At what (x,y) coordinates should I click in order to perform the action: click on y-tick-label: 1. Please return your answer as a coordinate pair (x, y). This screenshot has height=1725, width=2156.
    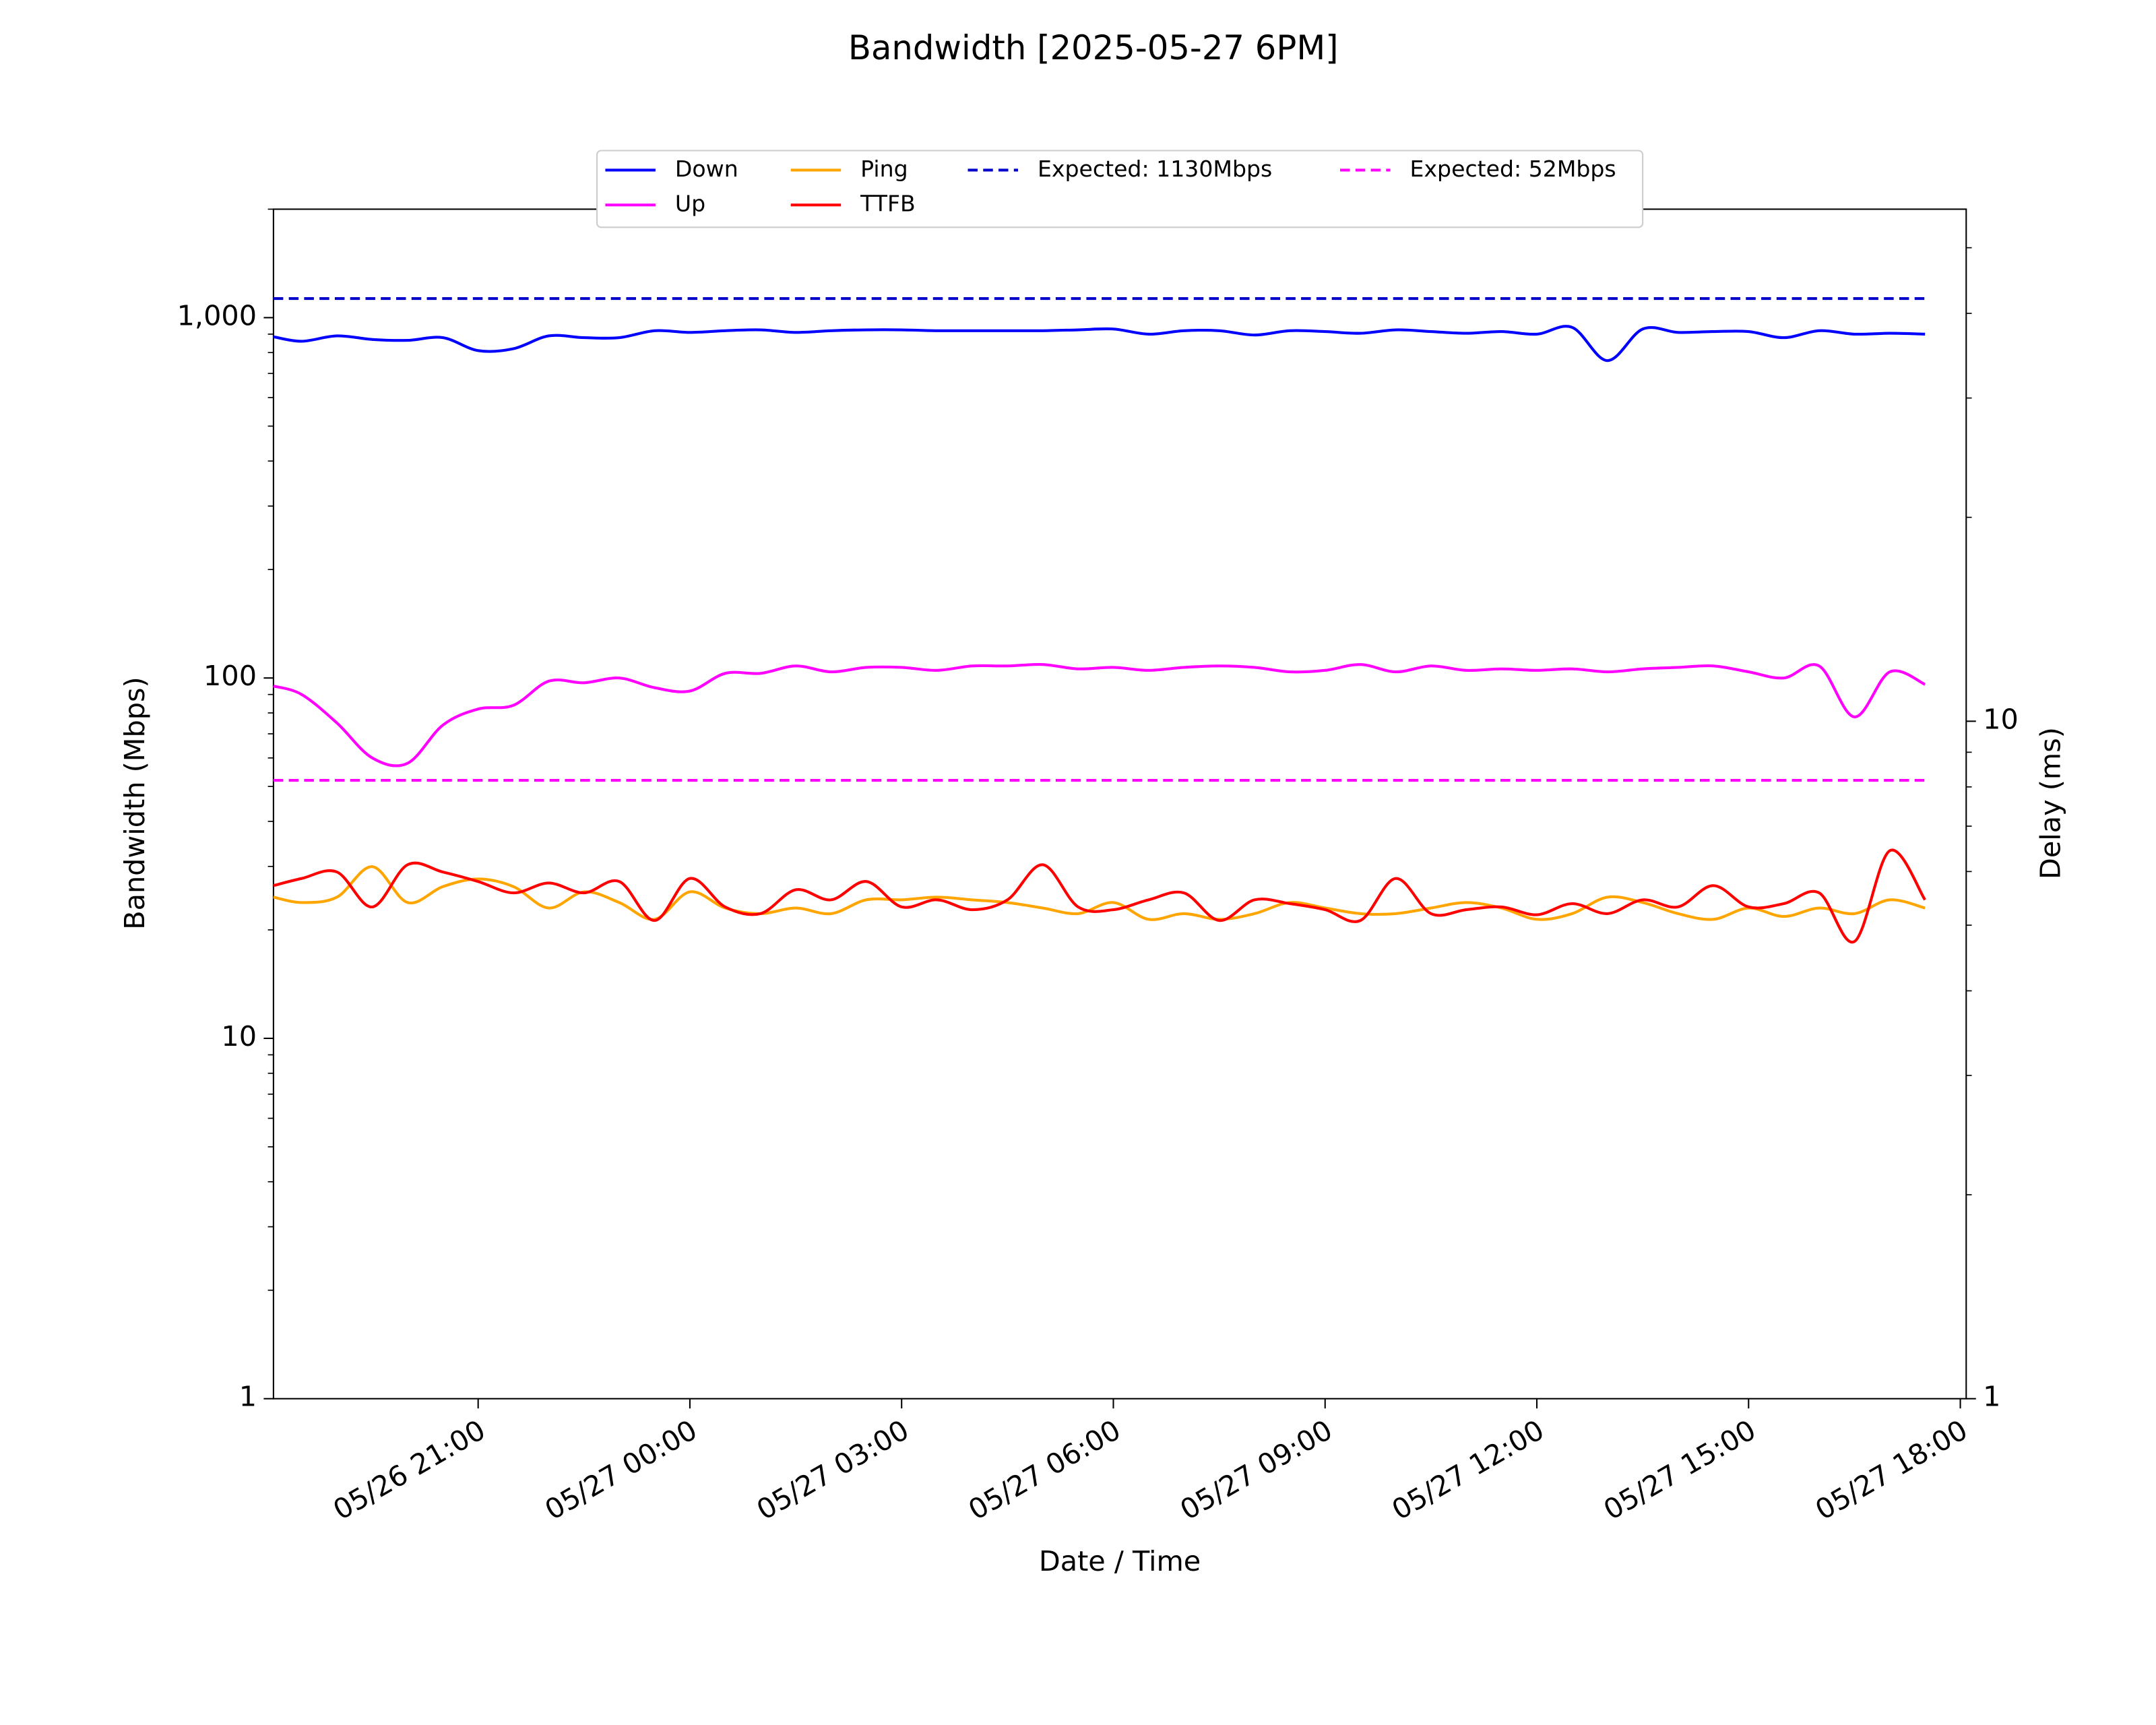
    Looking at the image, I should click on (248, 1397).